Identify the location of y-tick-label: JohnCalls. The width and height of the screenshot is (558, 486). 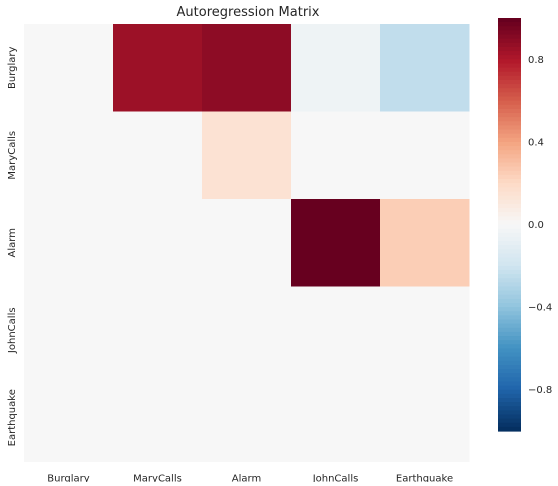
(12, 330).